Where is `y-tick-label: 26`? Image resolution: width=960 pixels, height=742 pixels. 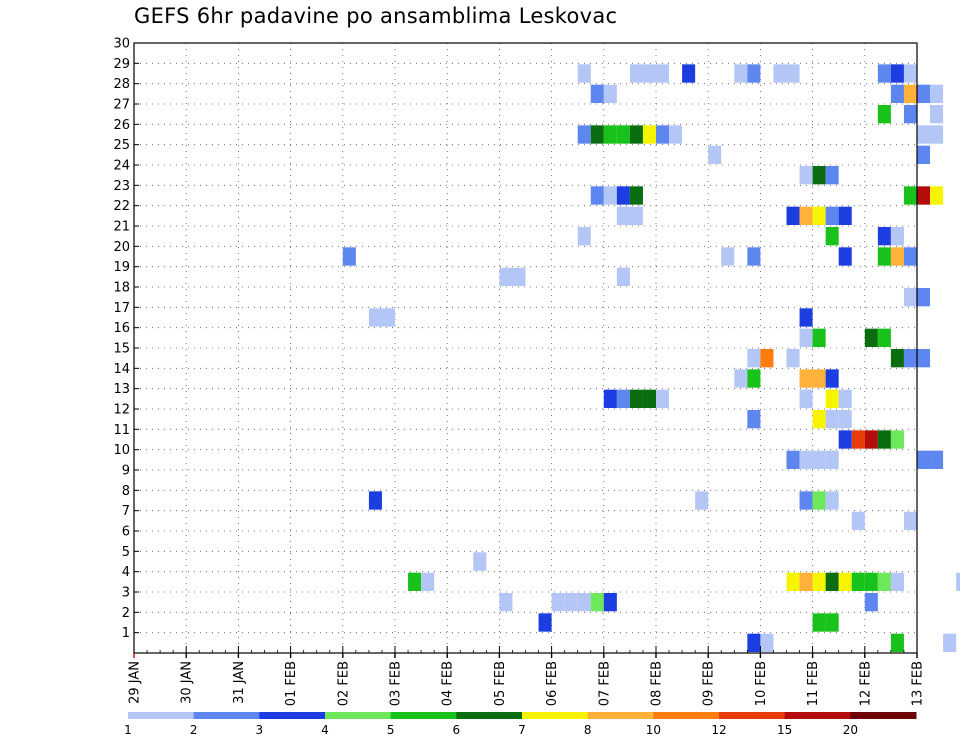 y-tick-label: 26 is located at coordinates (121, 125).